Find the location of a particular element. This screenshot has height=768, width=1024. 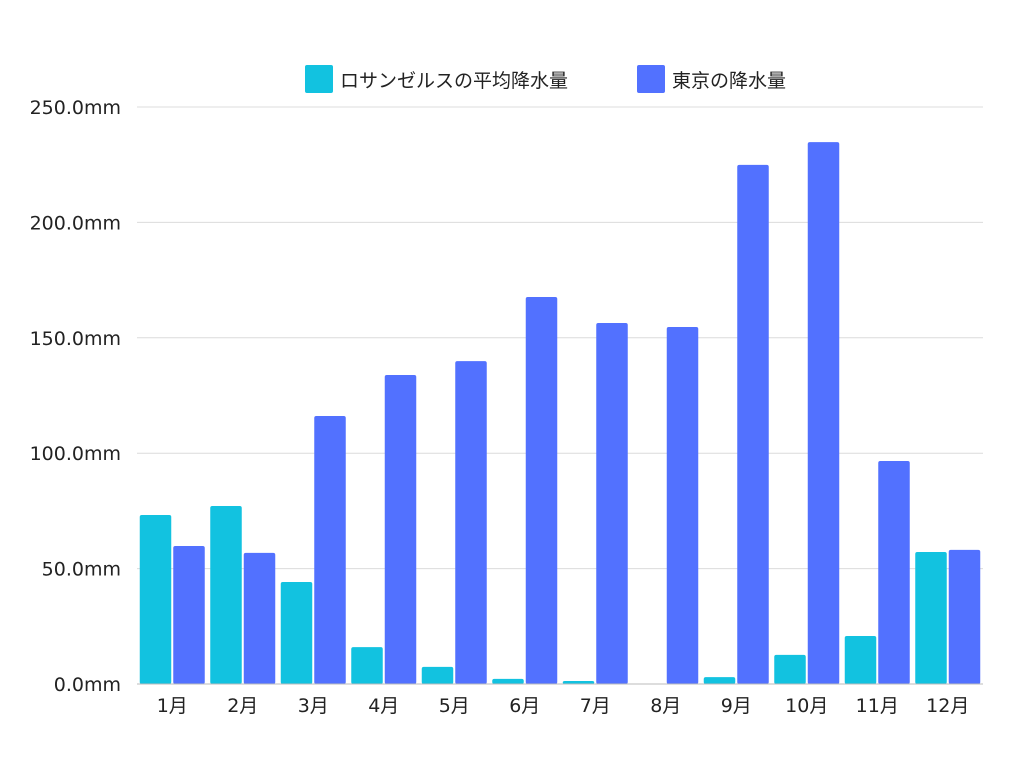

y-tick-label: 200.0mm is located at coordinates (75, 223).